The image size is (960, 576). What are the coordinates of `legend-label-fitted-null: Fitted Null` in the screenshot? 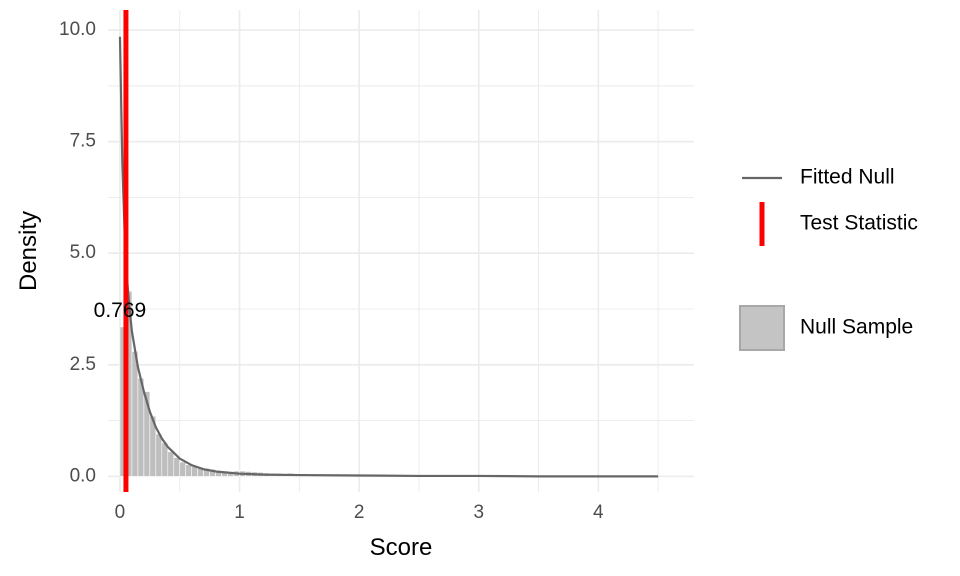 It's located at (847, 177).